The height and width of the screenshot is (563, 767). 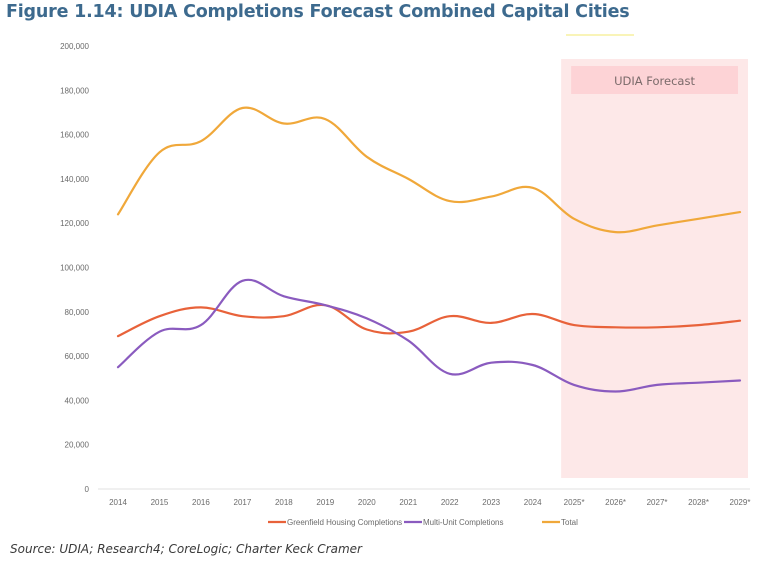 I want to click on series-line-greenfield-housing-completions, so click(x=429, y=320).